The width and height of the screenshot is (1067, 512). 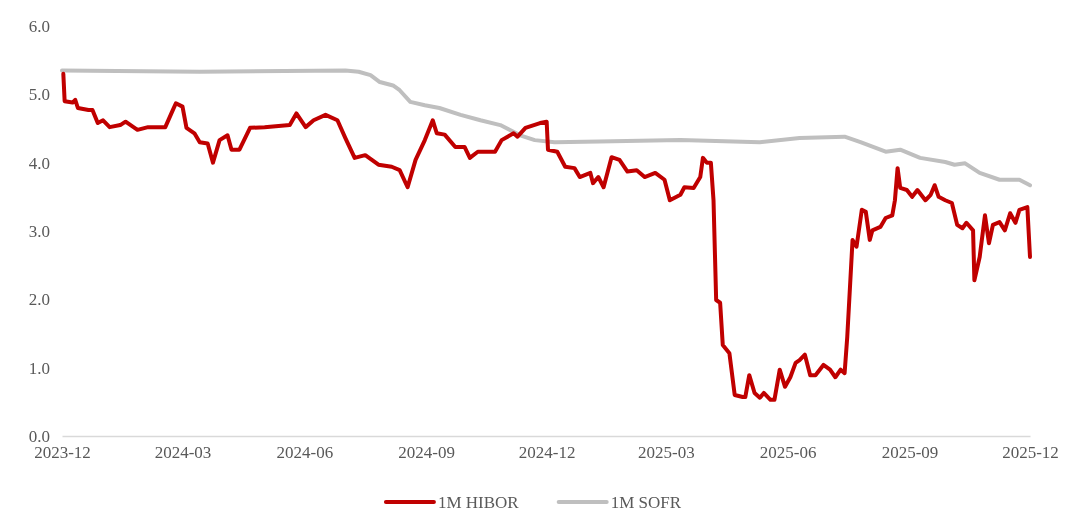 What do you see at coordinates (62, 453) in the screenshot?
I see `x-tick-label: 2023-12` at bounding box center [62, 453].